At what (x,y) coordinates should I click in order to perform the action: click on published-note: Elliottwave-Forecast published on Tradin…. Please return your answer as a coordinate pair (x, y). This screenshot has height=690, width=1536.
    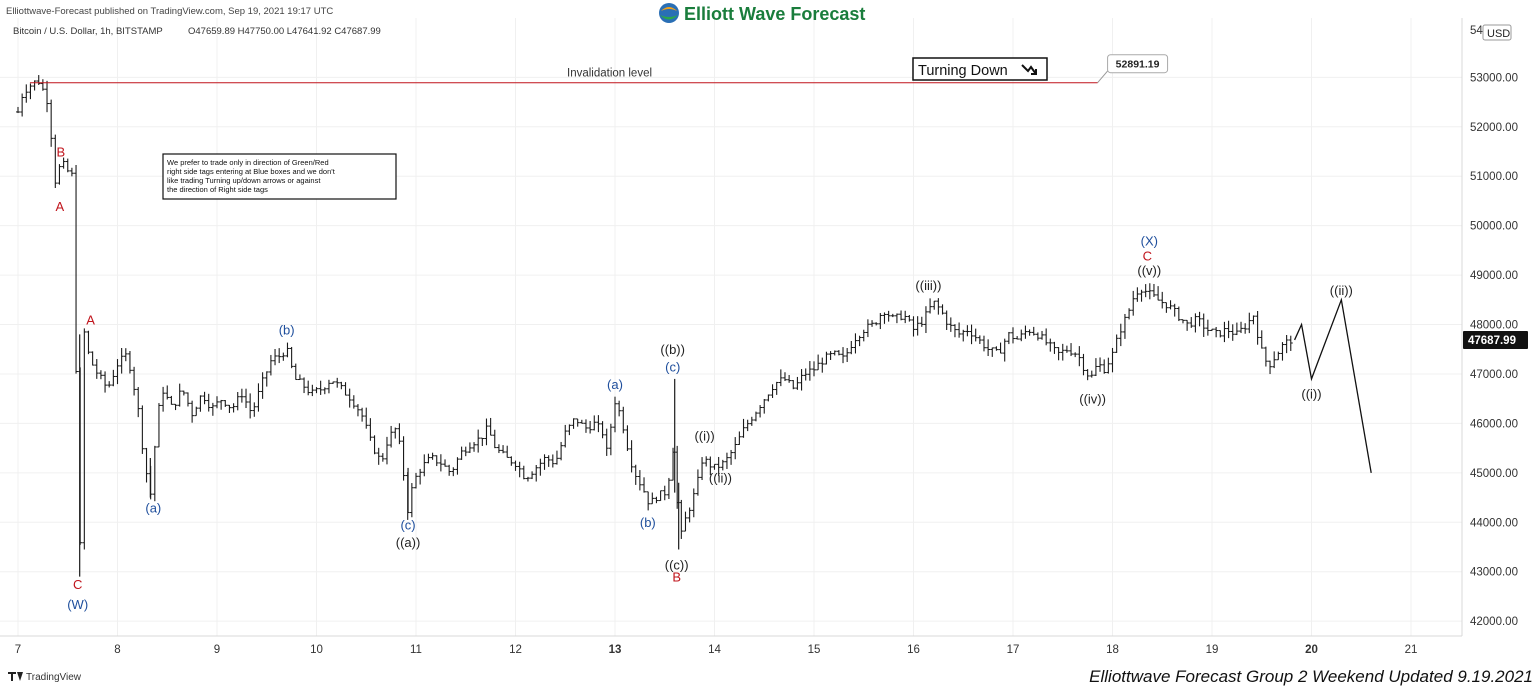
    Looking at the image, I should click on (169, 11).